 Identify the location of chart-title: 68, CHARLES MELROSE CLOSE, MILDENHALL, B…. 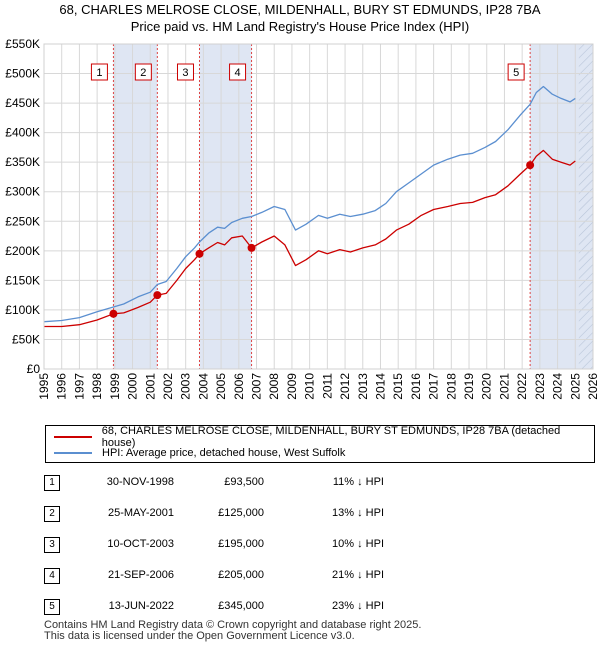
(300, 9).